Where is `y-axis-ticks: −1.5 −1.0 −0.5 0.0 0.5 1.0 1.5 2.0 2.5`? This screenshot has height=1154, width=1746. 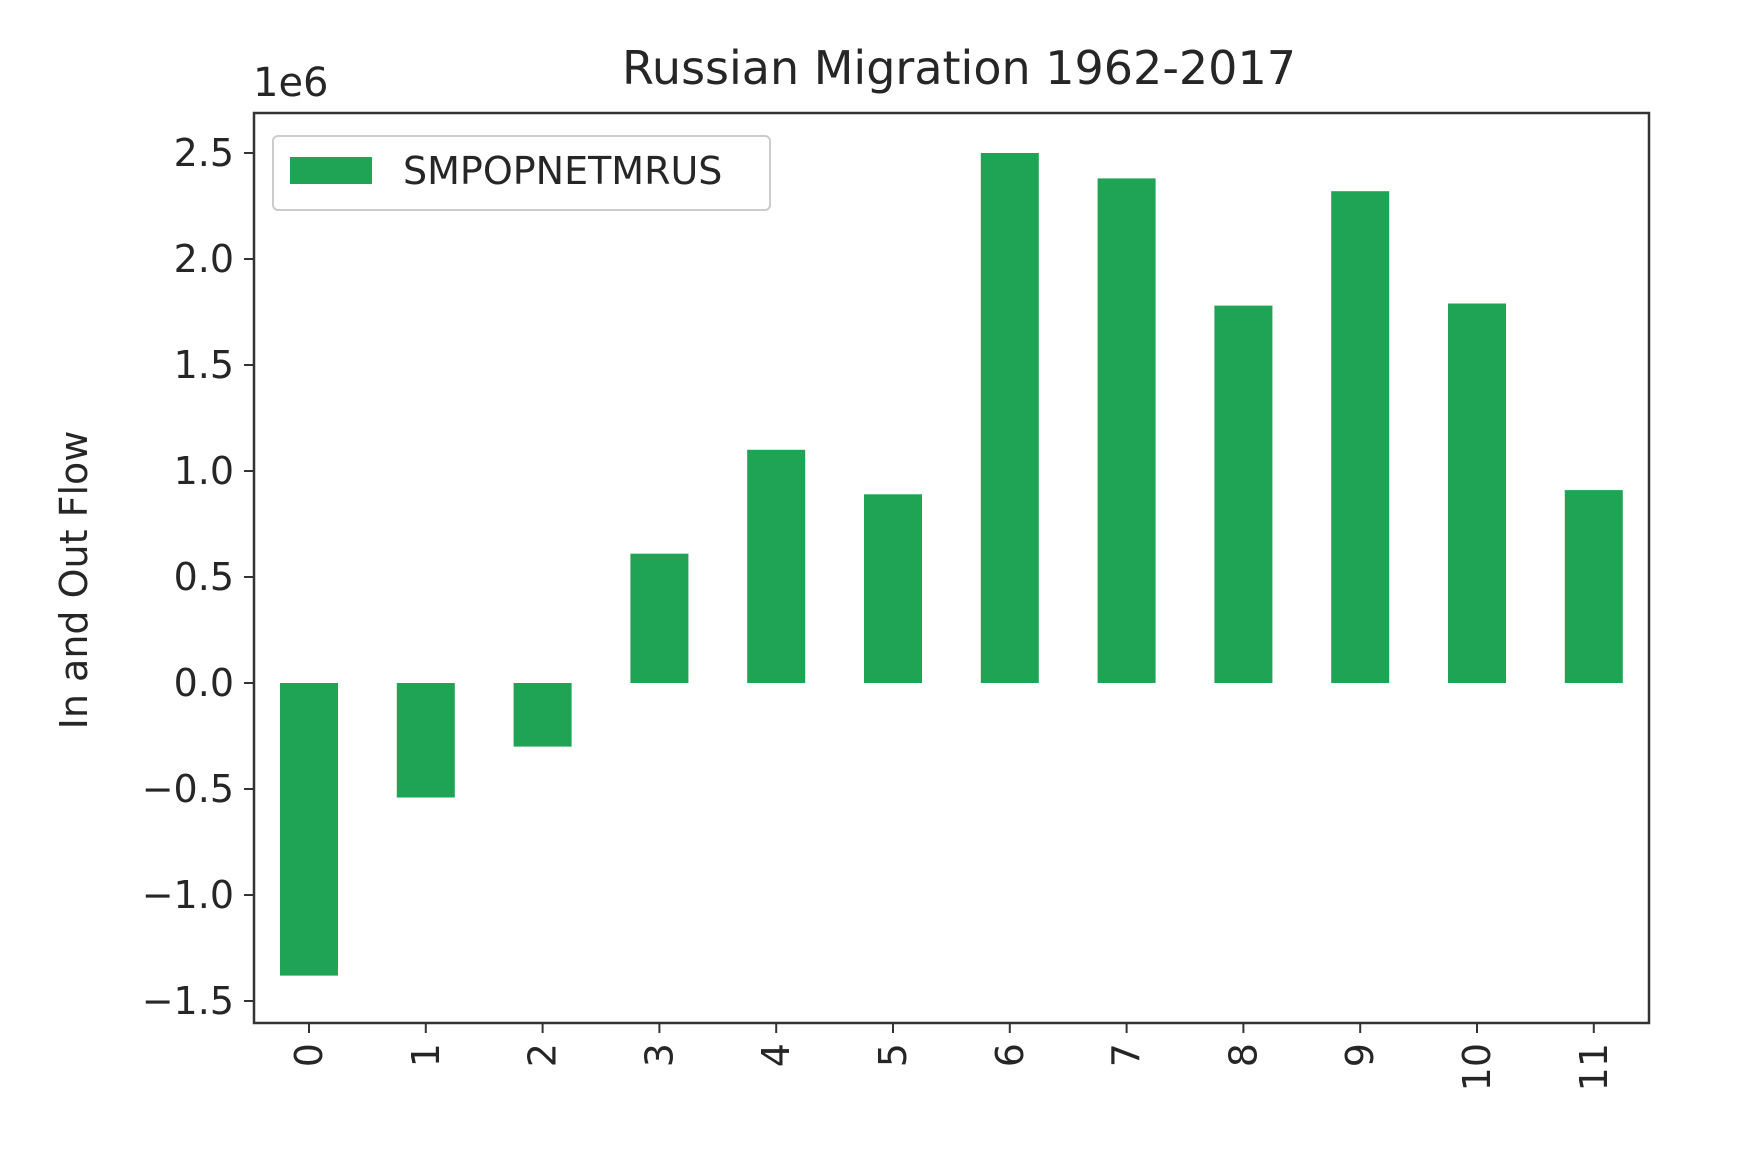
y-axis-ticks: −1.5 −1.0 −0.5 0.0 0.5 1.0 1.5 2.0 2.5 is located at coordinates (198, 577).